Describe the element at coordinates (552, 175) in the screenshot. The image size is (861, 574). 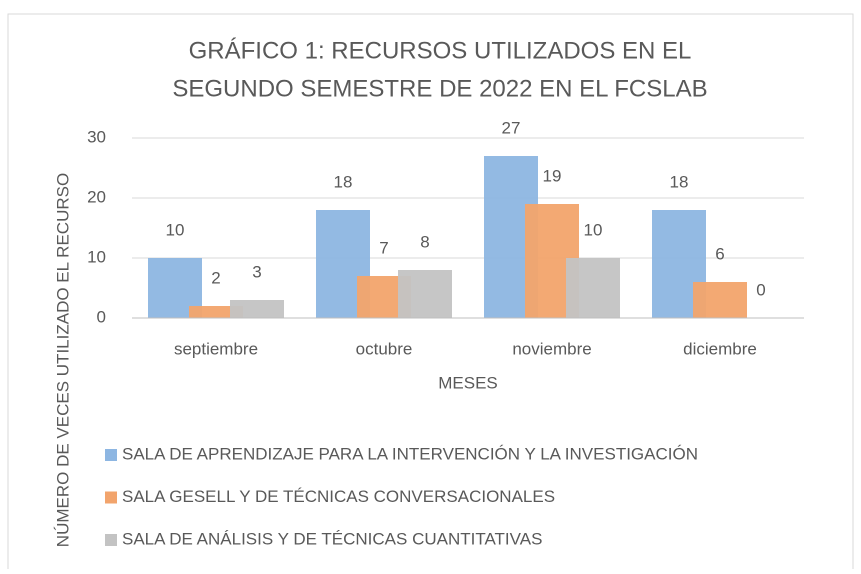
I see `data-label: 19` at that location.